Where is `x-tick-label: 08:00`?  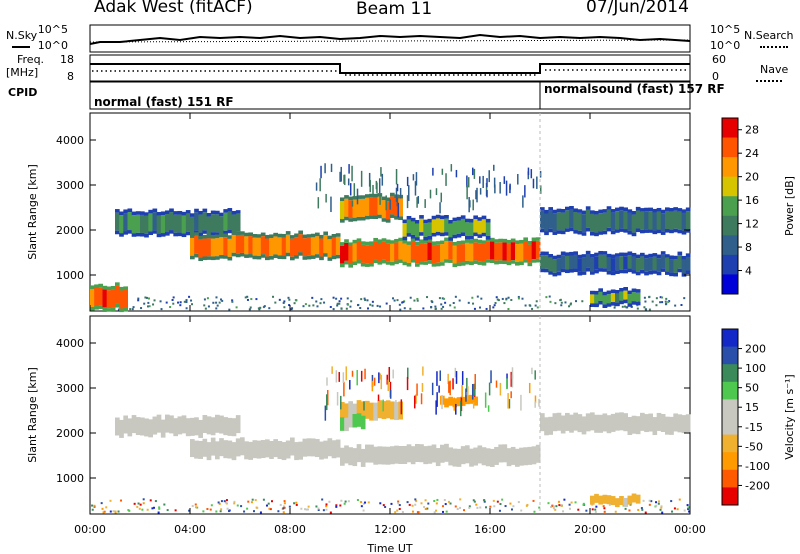 x-tick-label: 08:00 is located at coordinates (290, 529).